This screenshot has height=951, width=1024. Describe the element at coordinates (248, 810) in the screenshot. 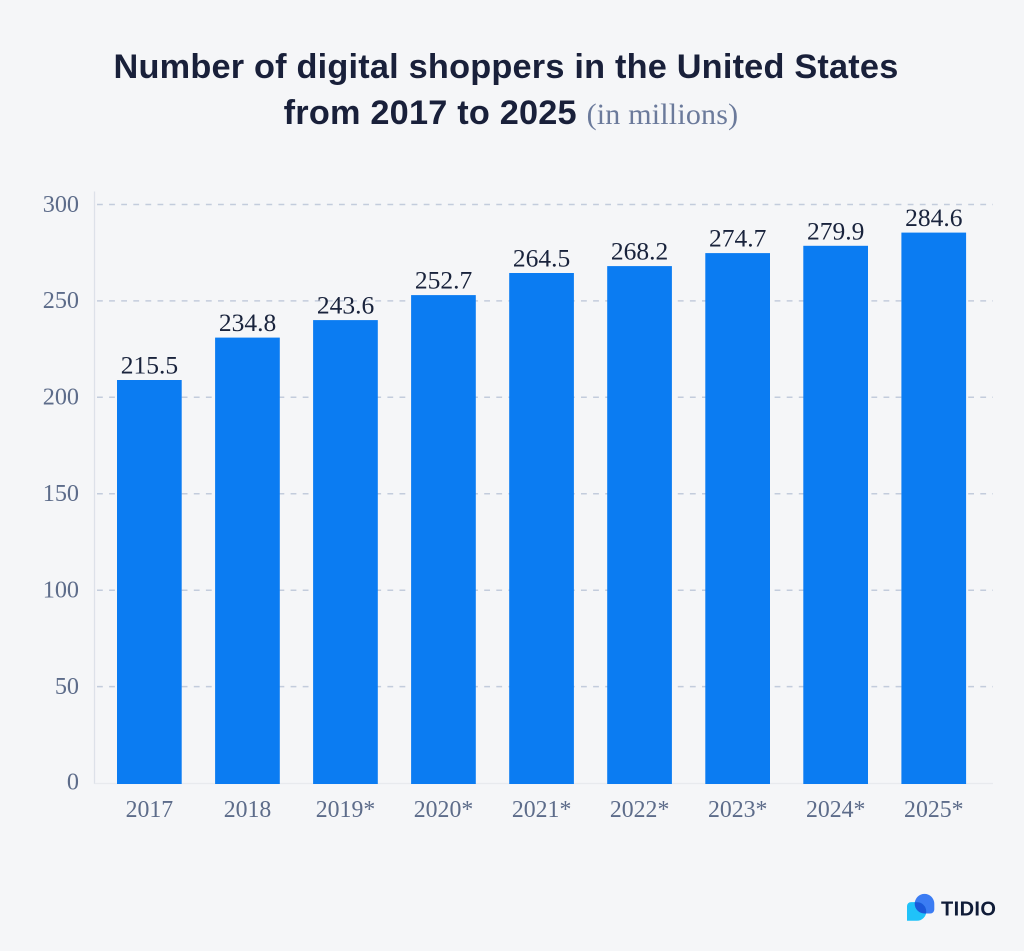

I see `svg-text: 2018` at that location.